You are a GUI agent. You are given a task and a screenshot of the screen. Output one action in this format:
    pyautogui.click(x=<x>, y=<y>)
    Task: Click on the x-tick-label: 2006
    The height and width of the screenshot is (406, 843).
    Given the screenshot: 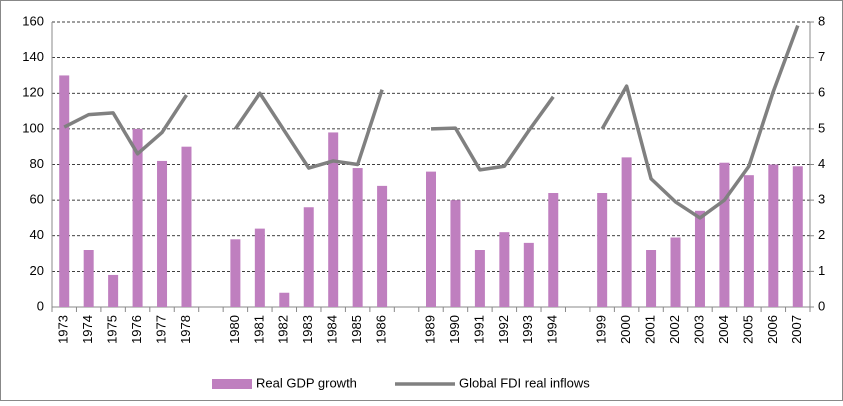 What is the action you would take?
    pyautogui.click(x=772, y=329)
    